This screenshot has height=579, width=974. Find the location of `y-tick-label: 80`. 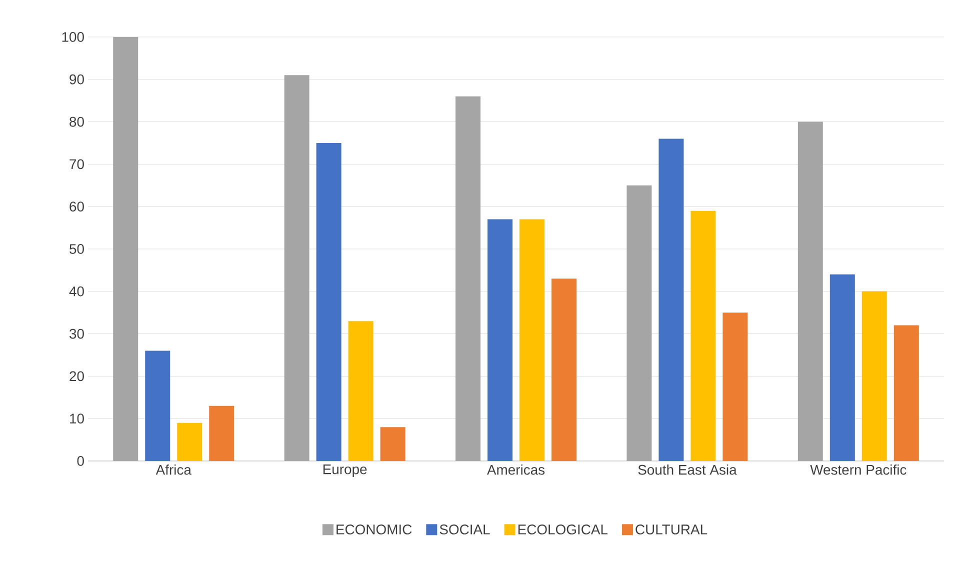

y-tick-label: 80 is located at coordinates (77, 121).